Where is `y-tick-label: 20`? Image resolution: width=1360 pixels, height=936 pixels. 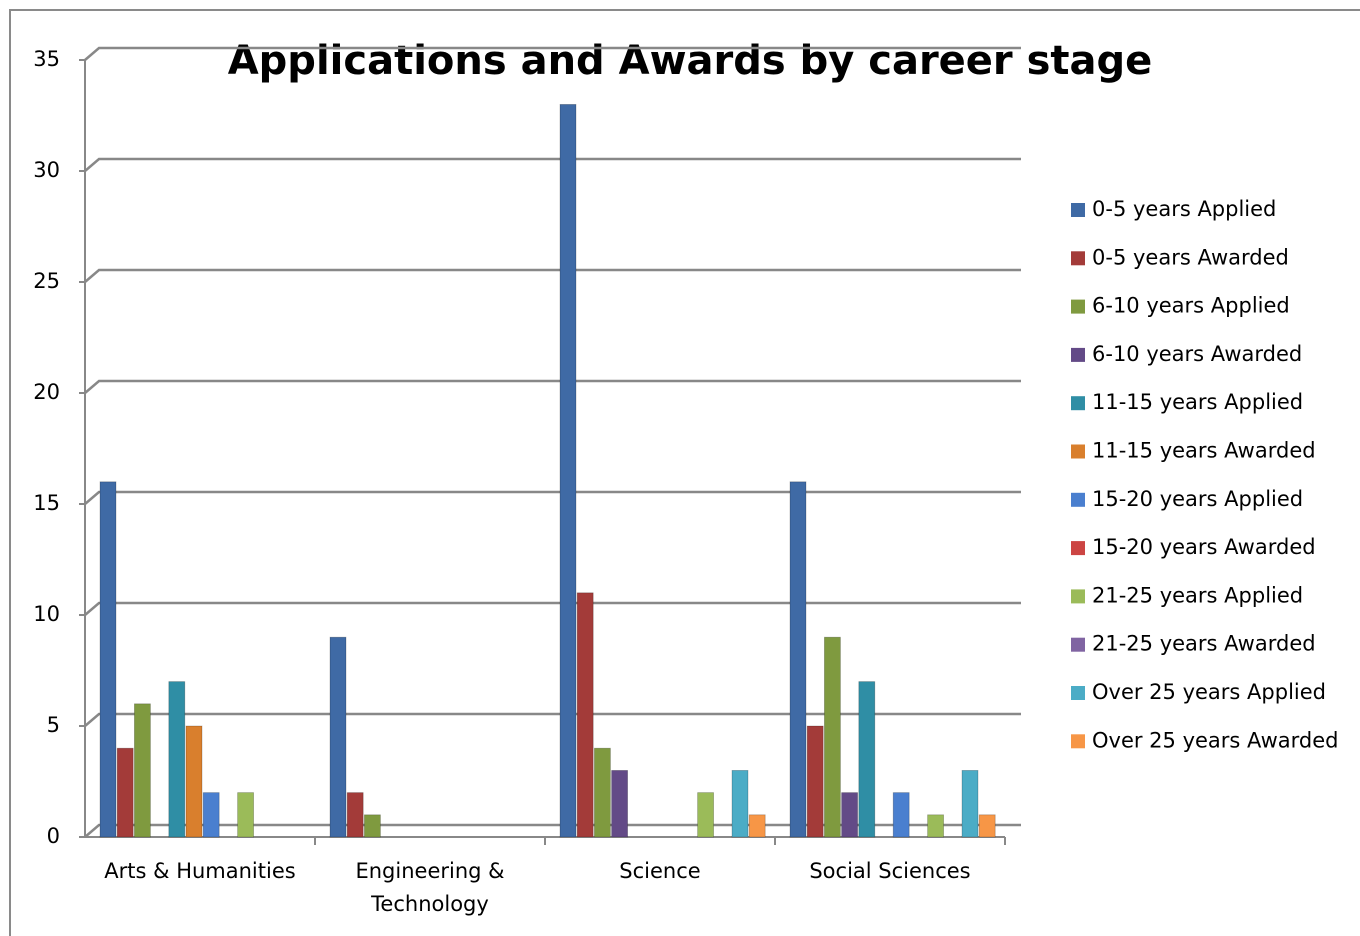 y-tick-label: 20 is located at coordinates (46, 392).